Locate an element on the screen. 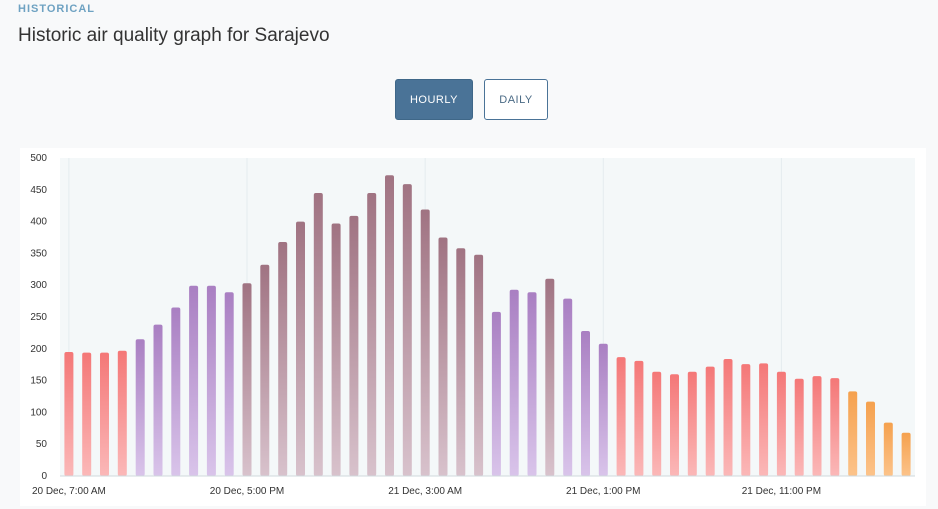  y-tick-label: 400 is located at coordinates (38, 222).